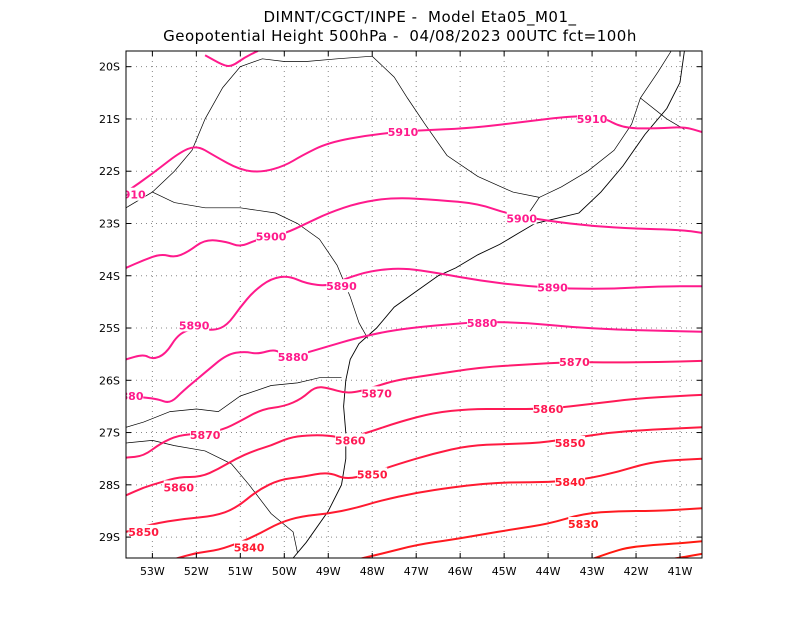  I want to click on lat-tick-label: 26S, so click(109, 380).